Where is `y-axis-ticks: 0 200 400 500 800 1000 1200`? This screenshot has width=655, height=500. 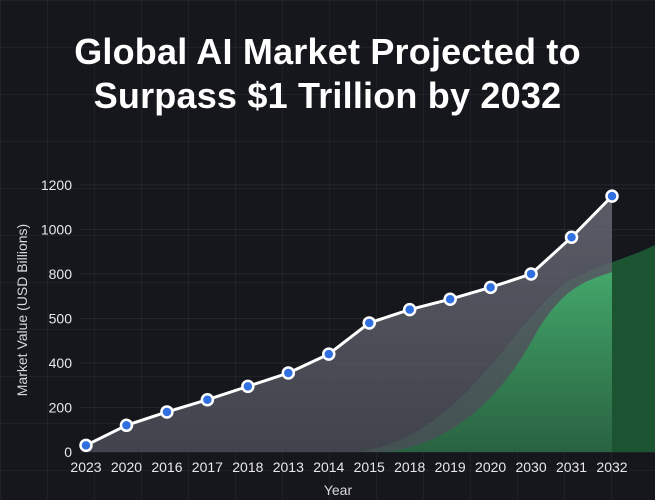
y-axis-ticks: 0 200 400 500 800 1000 1200 is located at coordinates (56, 318).